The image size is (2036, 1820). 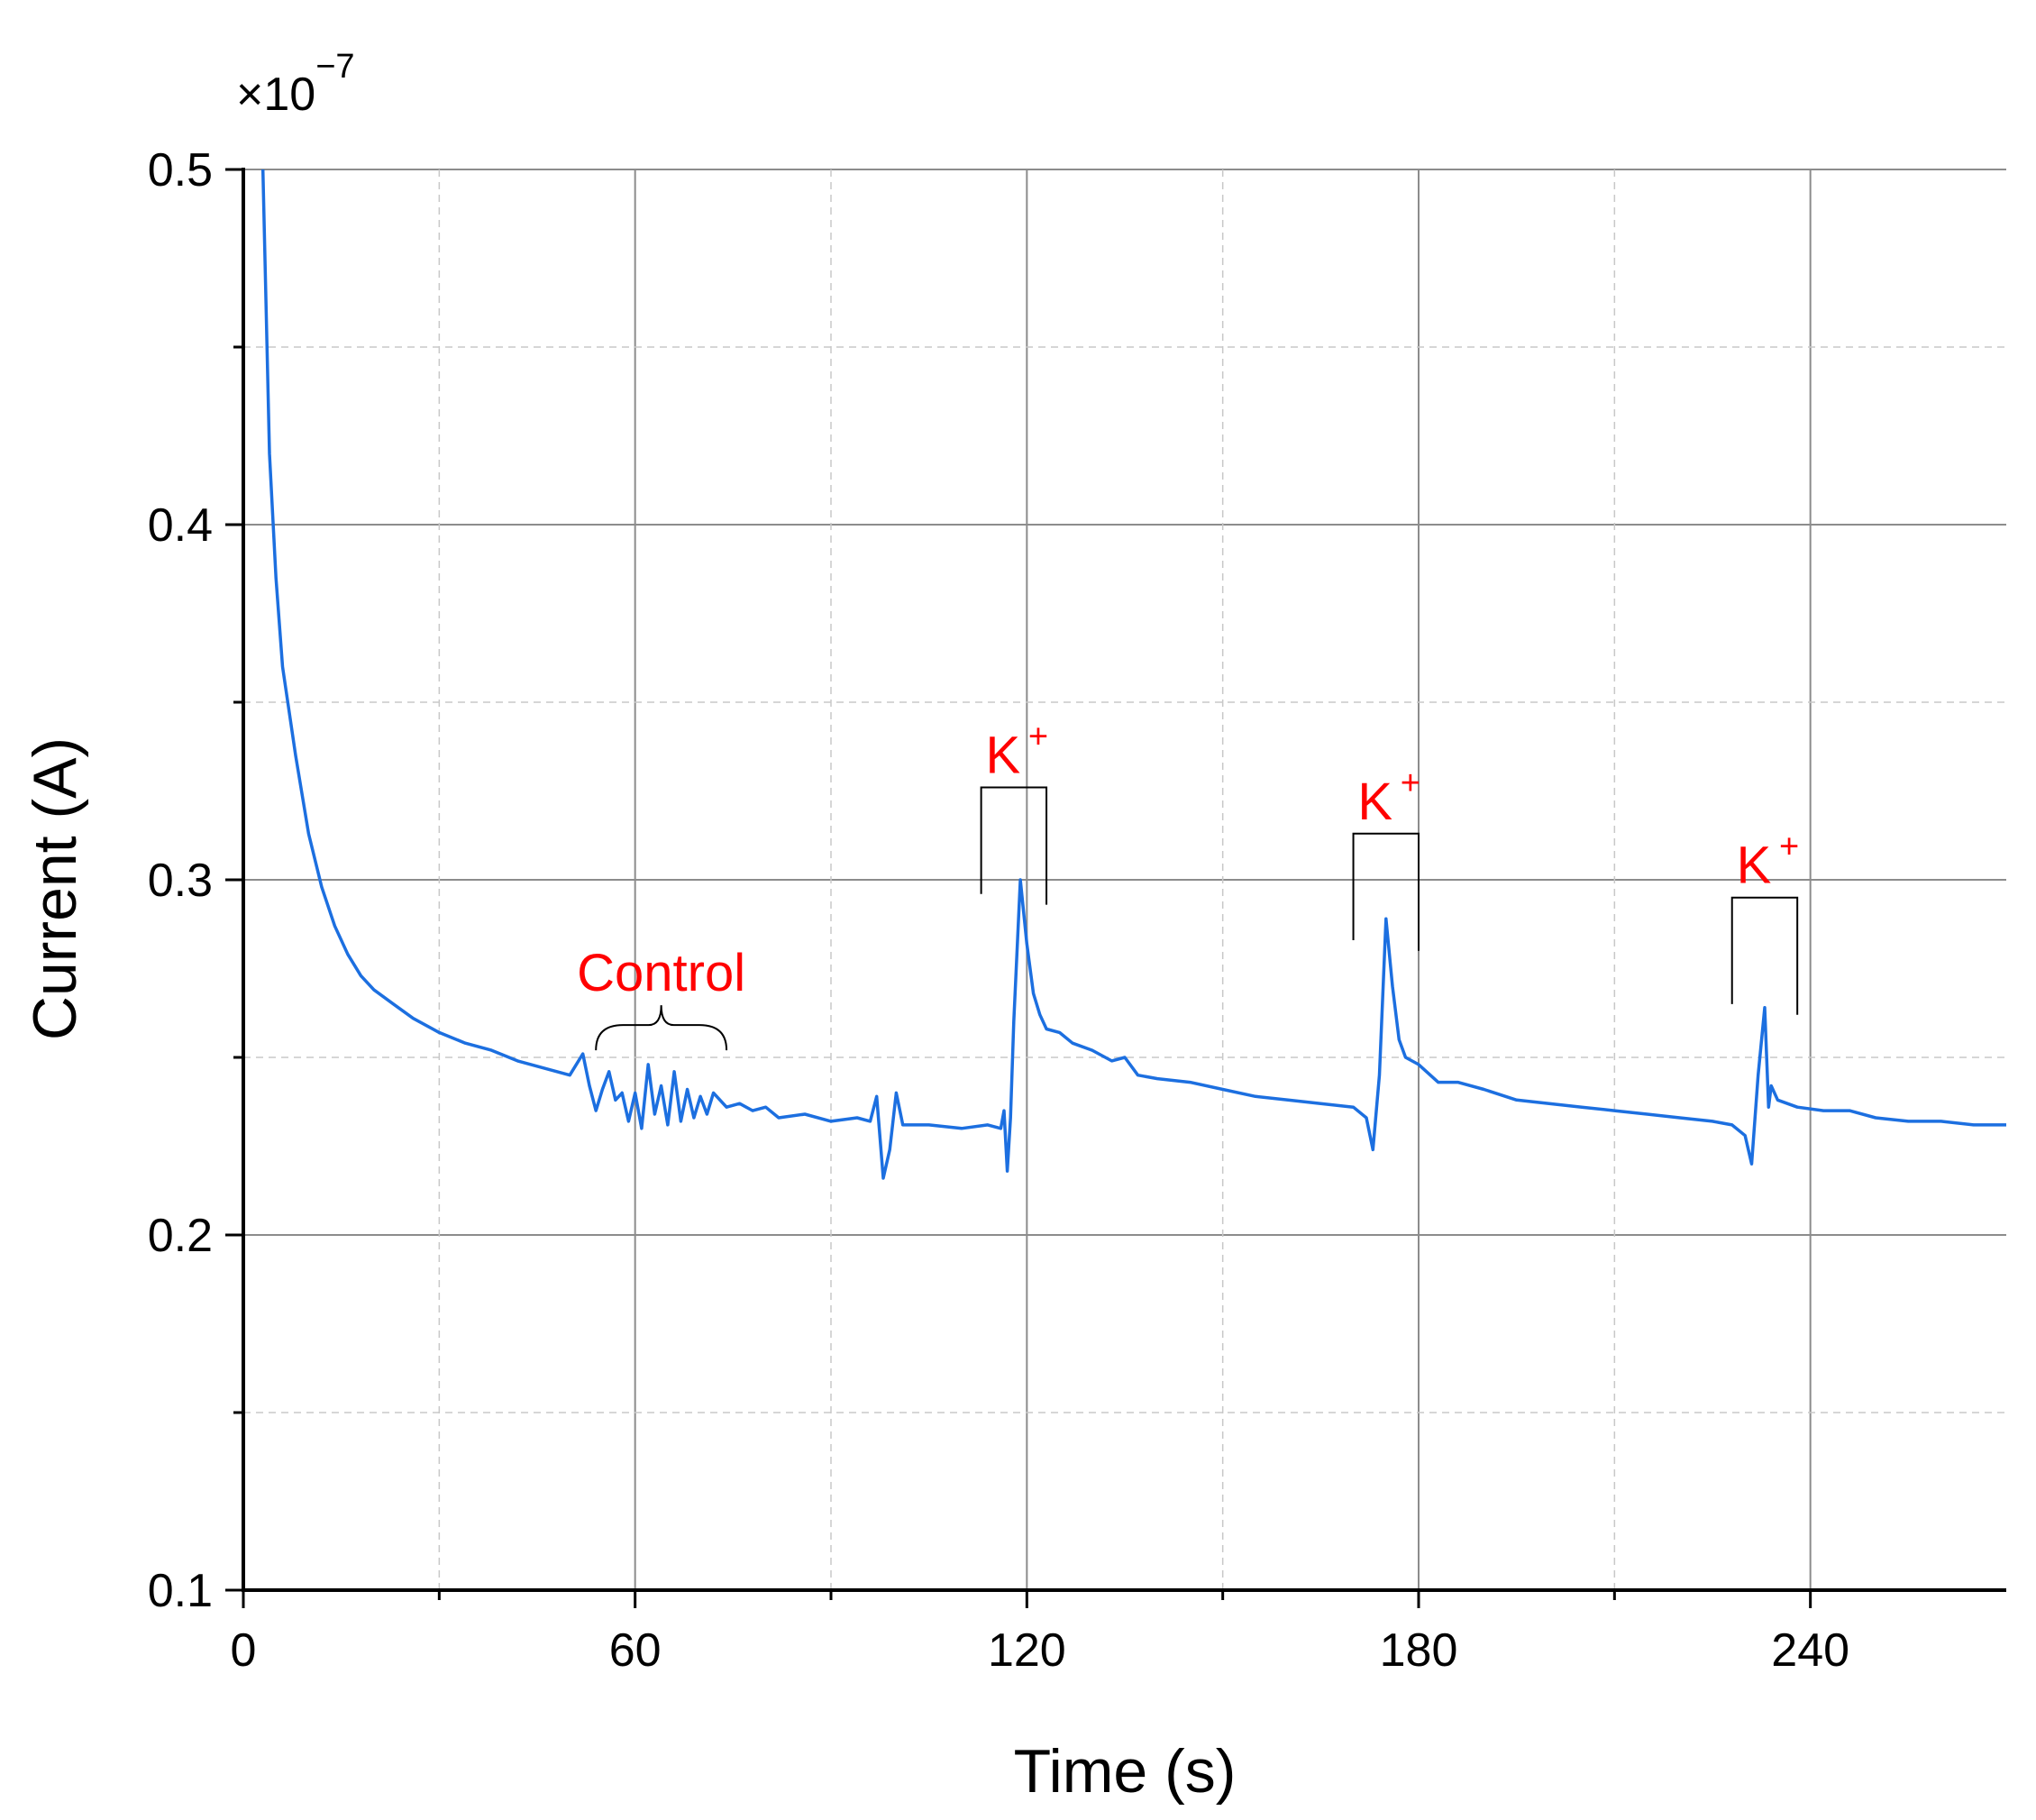 I want to click on x-tick-label: 60, so click(x=636, y=1650).